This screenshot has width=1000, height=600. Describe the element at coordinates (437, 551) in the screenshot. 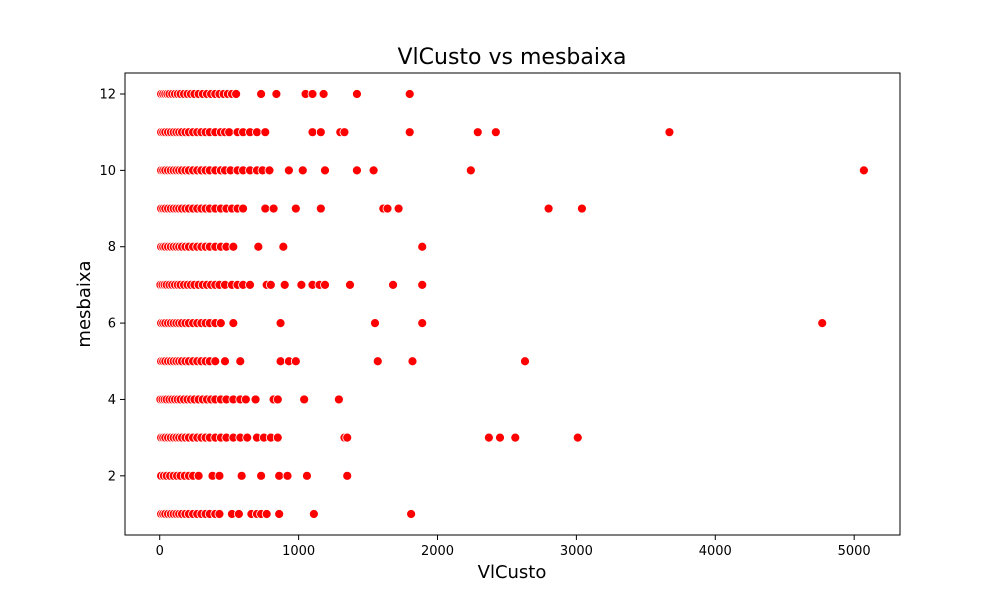

I see `x-tick-label: 2000` at that location.